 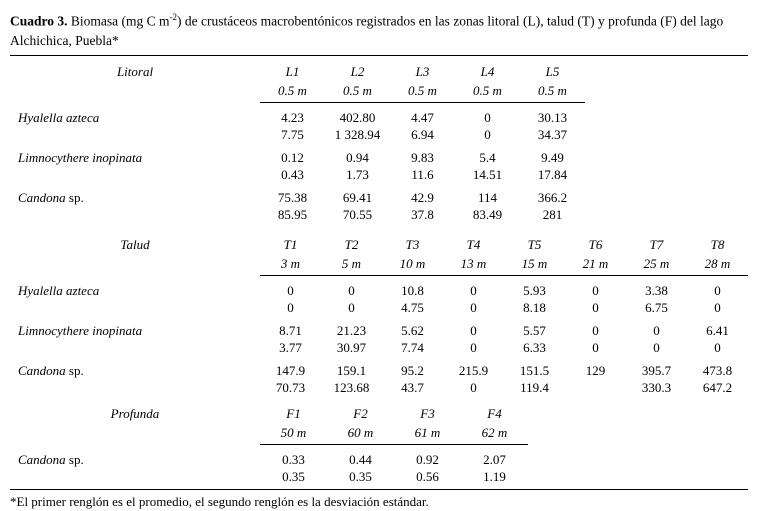 What do you see at coordinates (487, 214) in the screenshot?
I see `value-cell: 83.49` at bounding box center [487, 214].